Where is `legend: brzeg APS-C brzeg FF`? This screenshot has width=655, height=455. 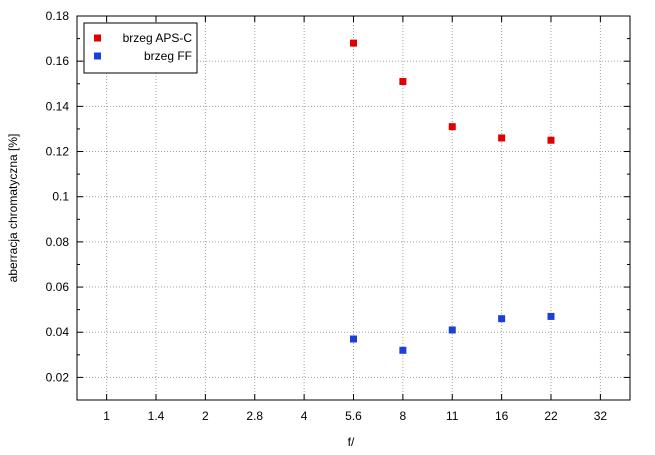
legend: brzeg APS-C brzeg FF is located at coordinates (140, 48).